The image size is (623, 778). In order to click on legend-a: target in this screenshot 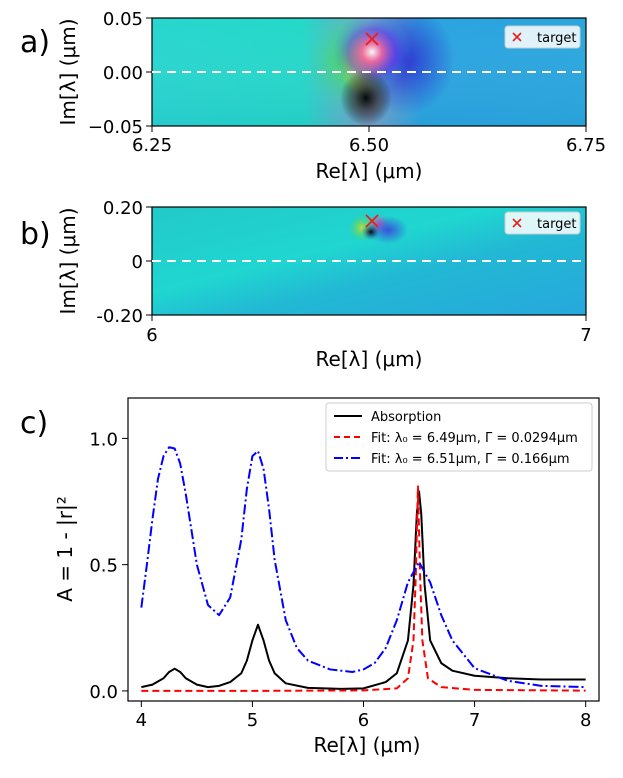, I will do `click(542, 37)`.